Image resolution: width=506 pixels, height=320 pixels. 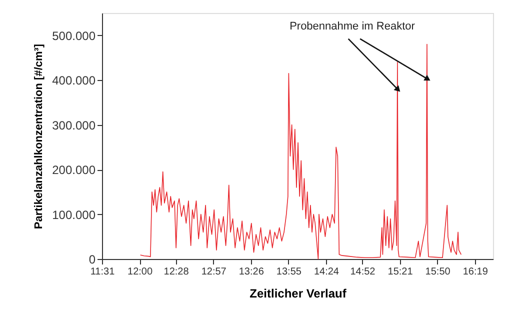 I want to click on x-tick-label: 14:24, so click(x=327, y=272).